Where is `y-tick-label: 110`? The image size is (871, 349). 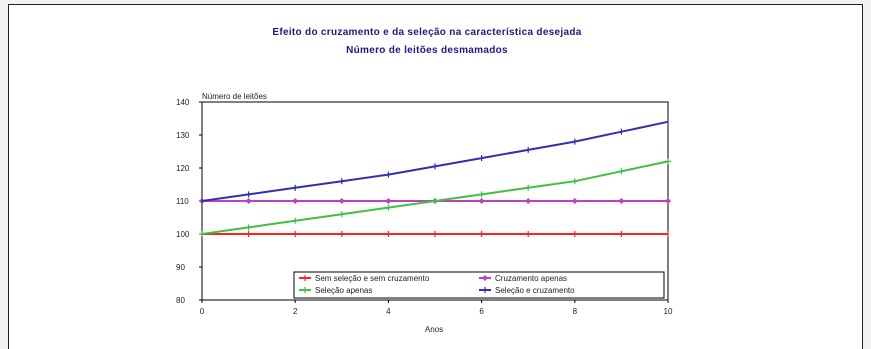 y-tick-label: 110 is located at coordinates (182, 201).